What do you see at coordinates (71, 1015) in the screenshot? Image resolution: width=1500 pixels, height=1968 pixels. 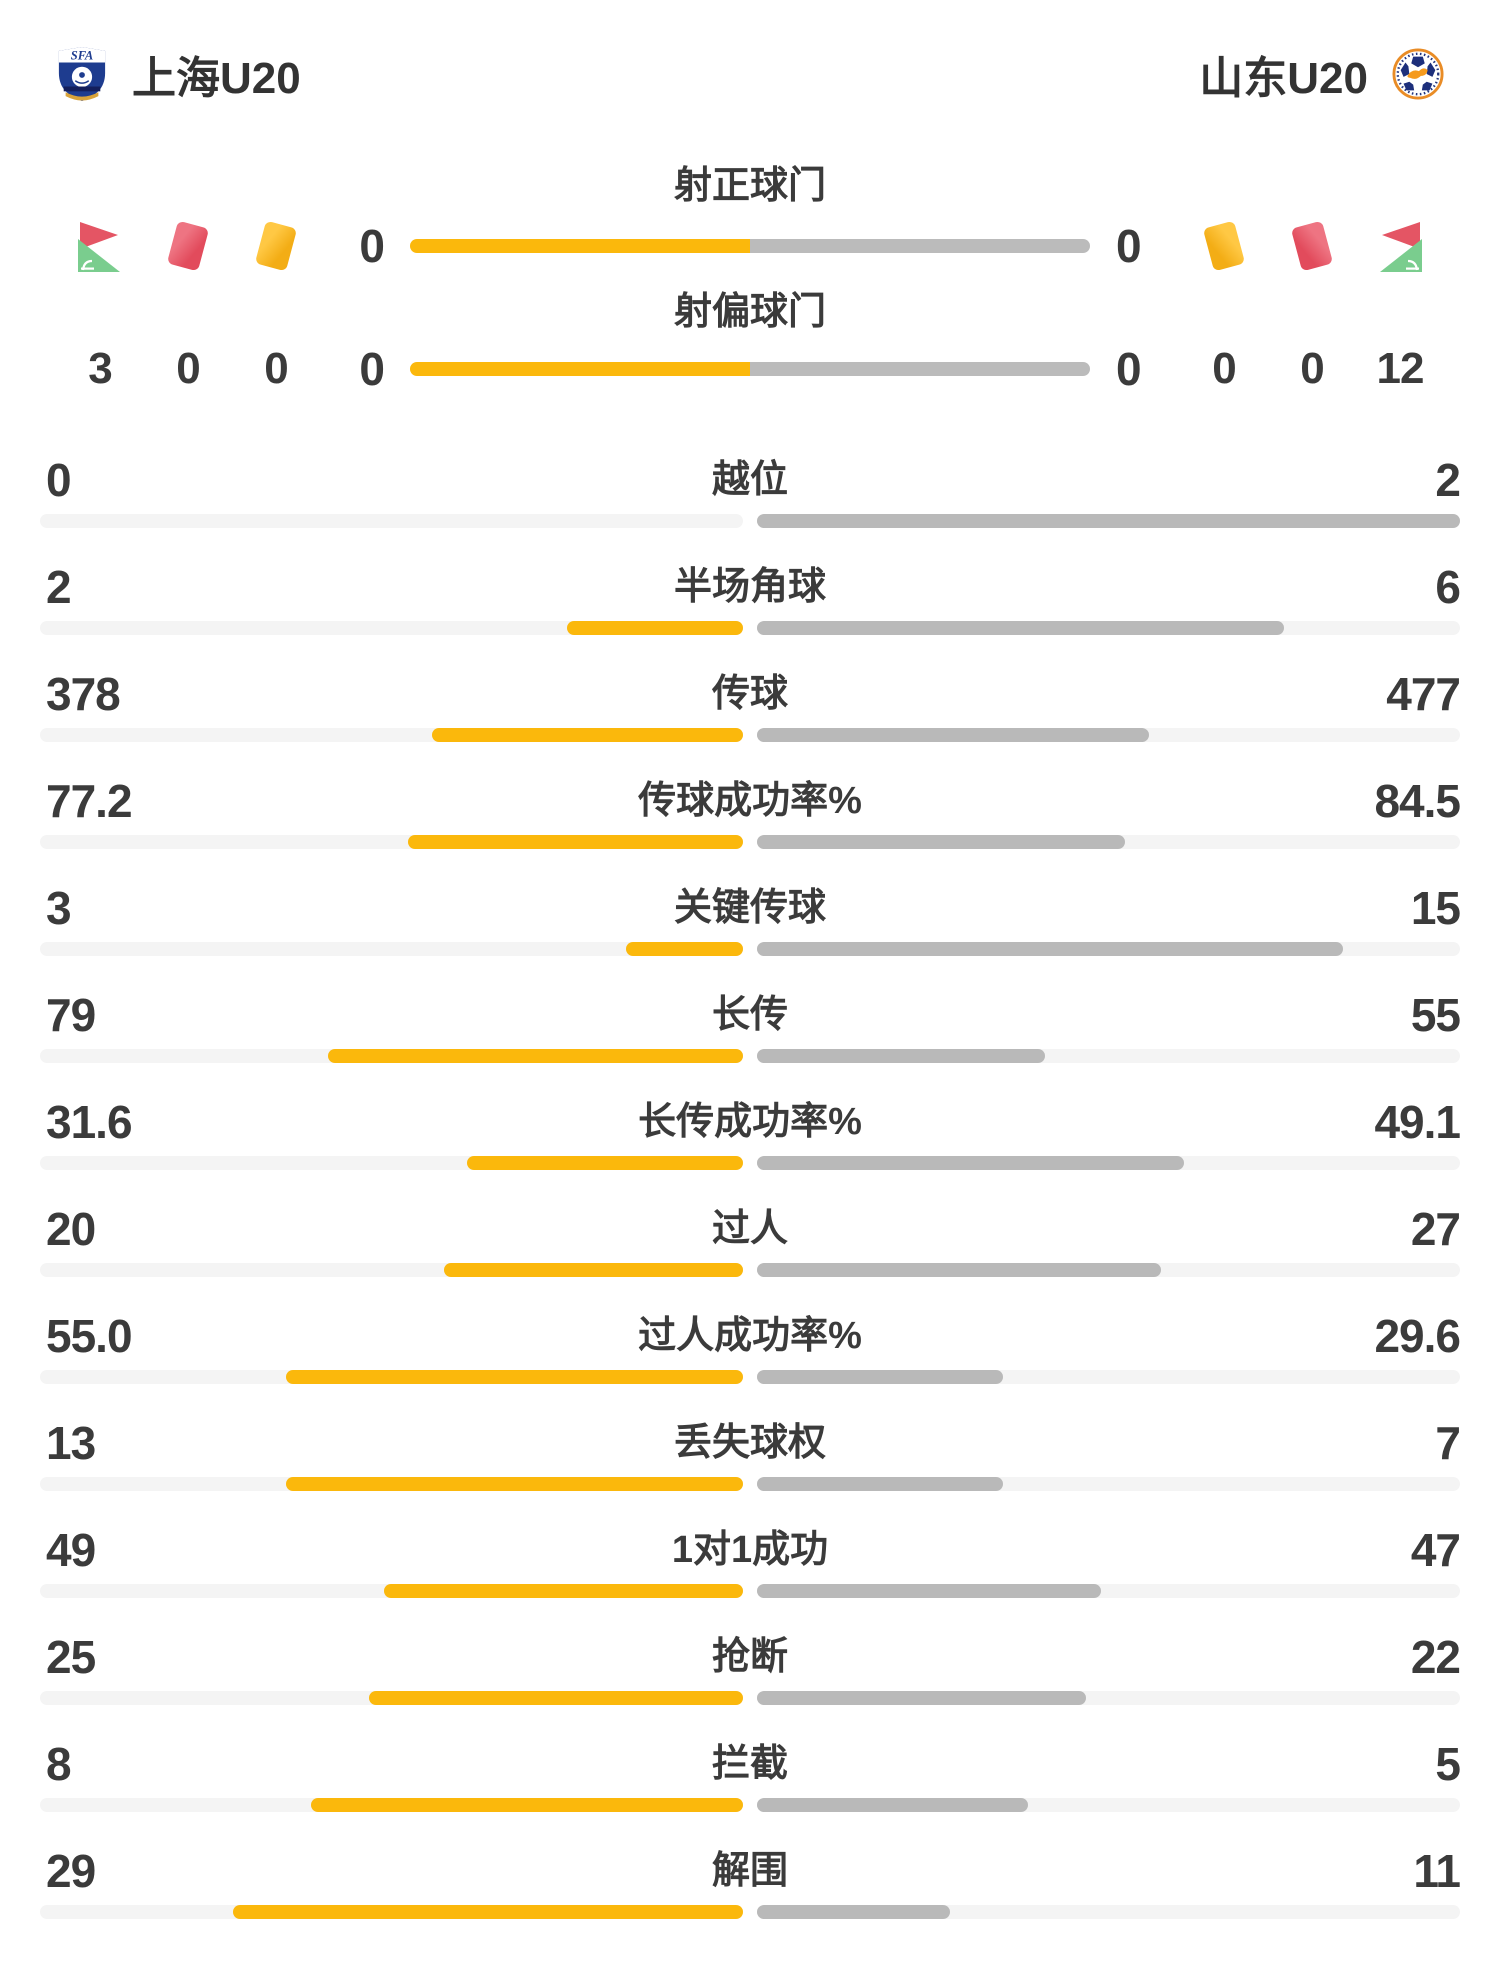 I see `stat-home-value: 79` at bounding box center [71, 1015].